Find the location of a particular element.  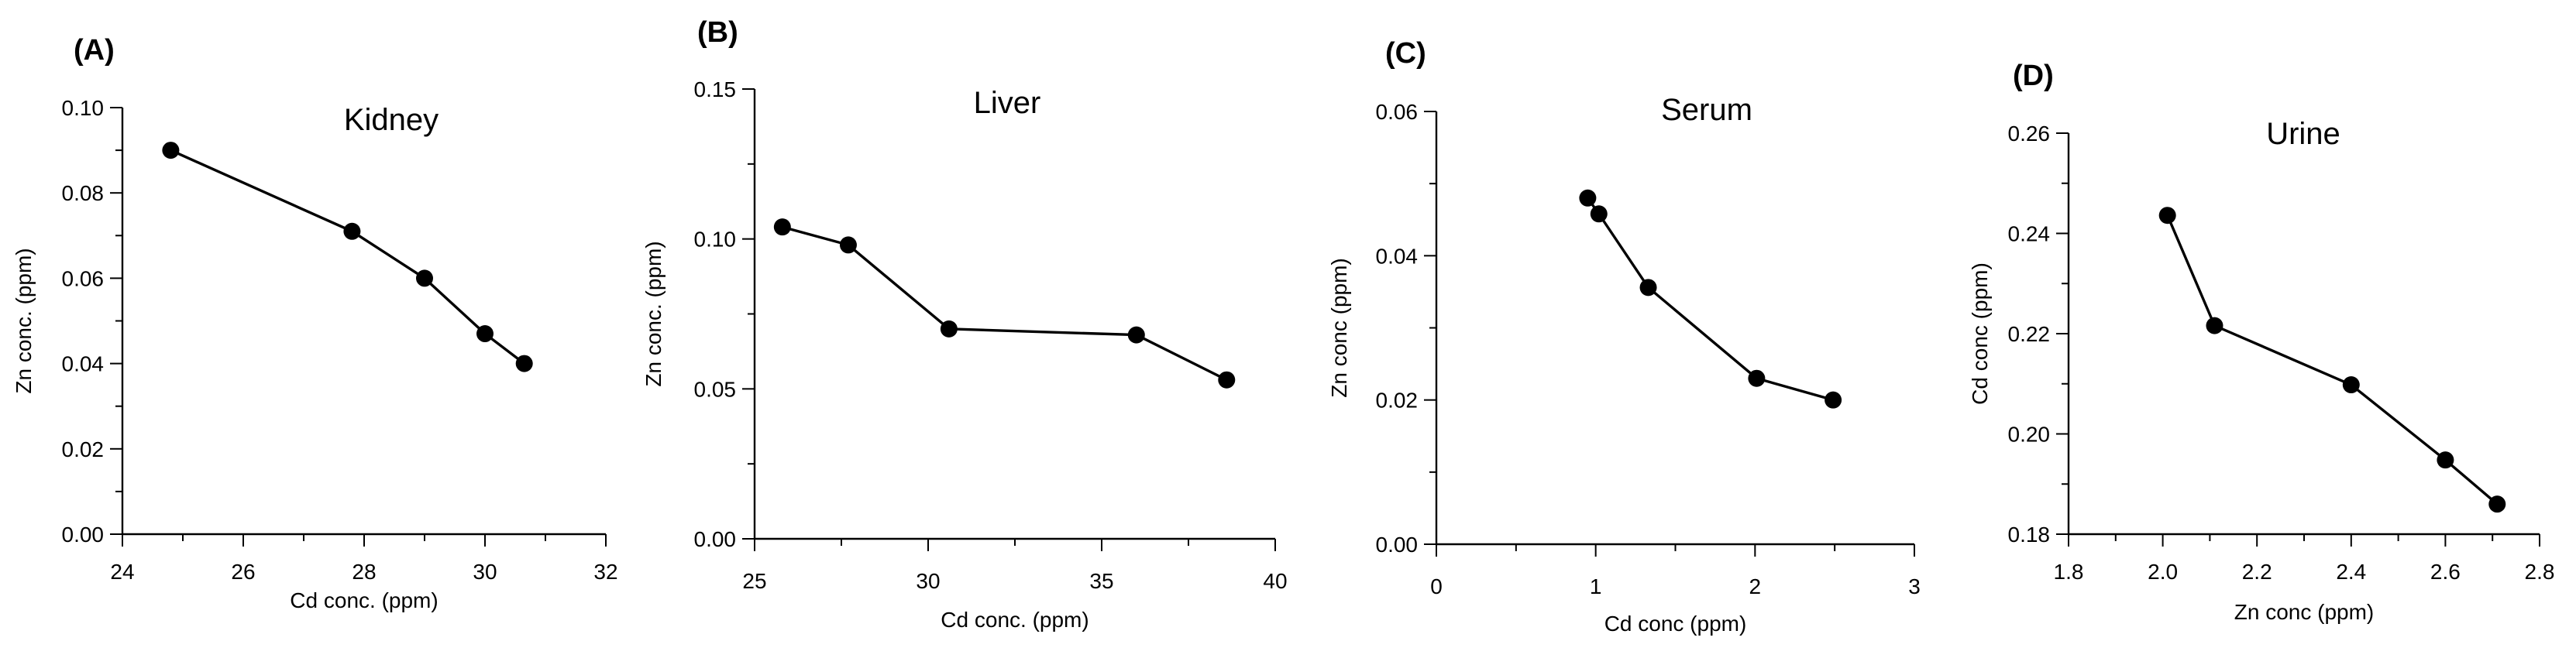

chart-4-y-tick-label: 0.22 is located at coordinates (2029, 334).